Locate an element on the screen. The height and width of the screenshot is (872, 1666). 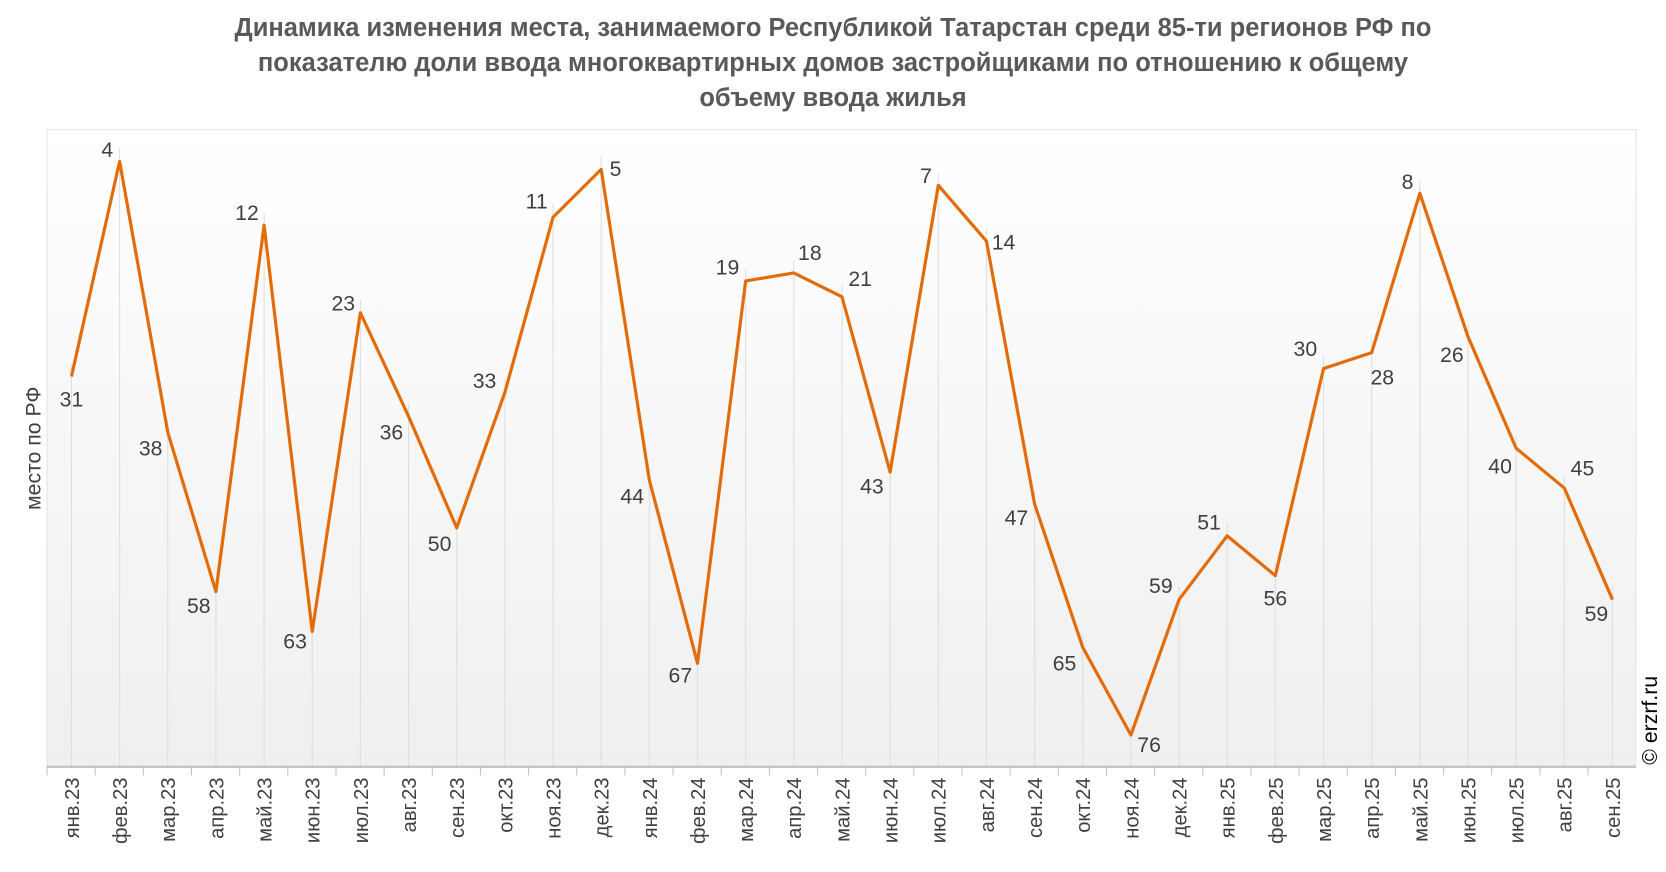
x-tick-label: апр.25 is located at coordinates (1373, 807).